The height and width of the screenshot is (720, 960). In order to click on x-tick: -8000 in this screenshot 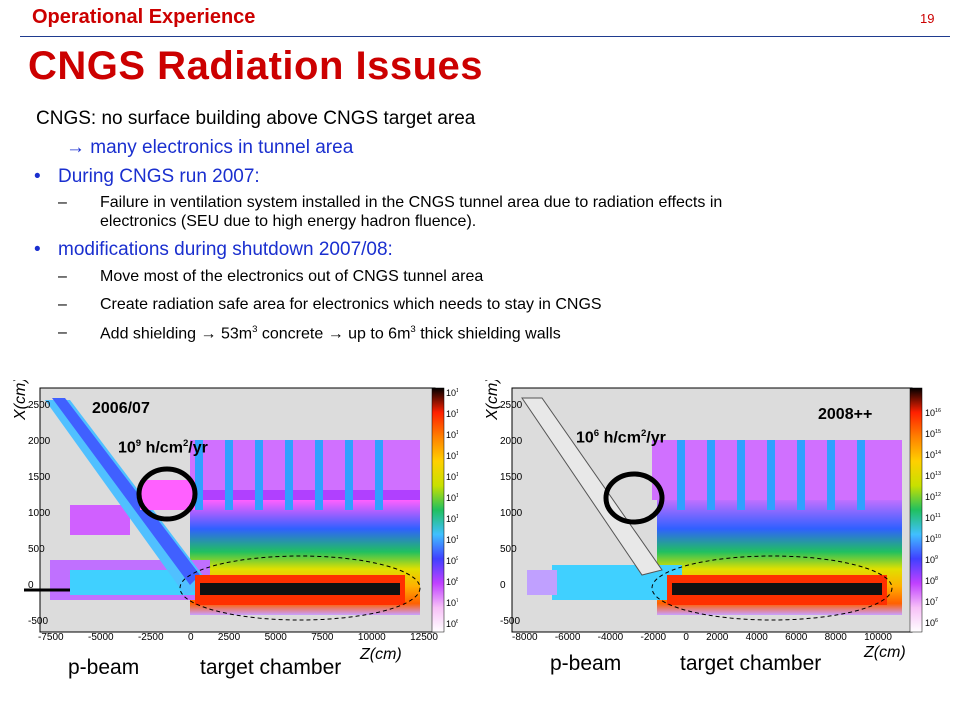, I will do `click(525, 637)`.